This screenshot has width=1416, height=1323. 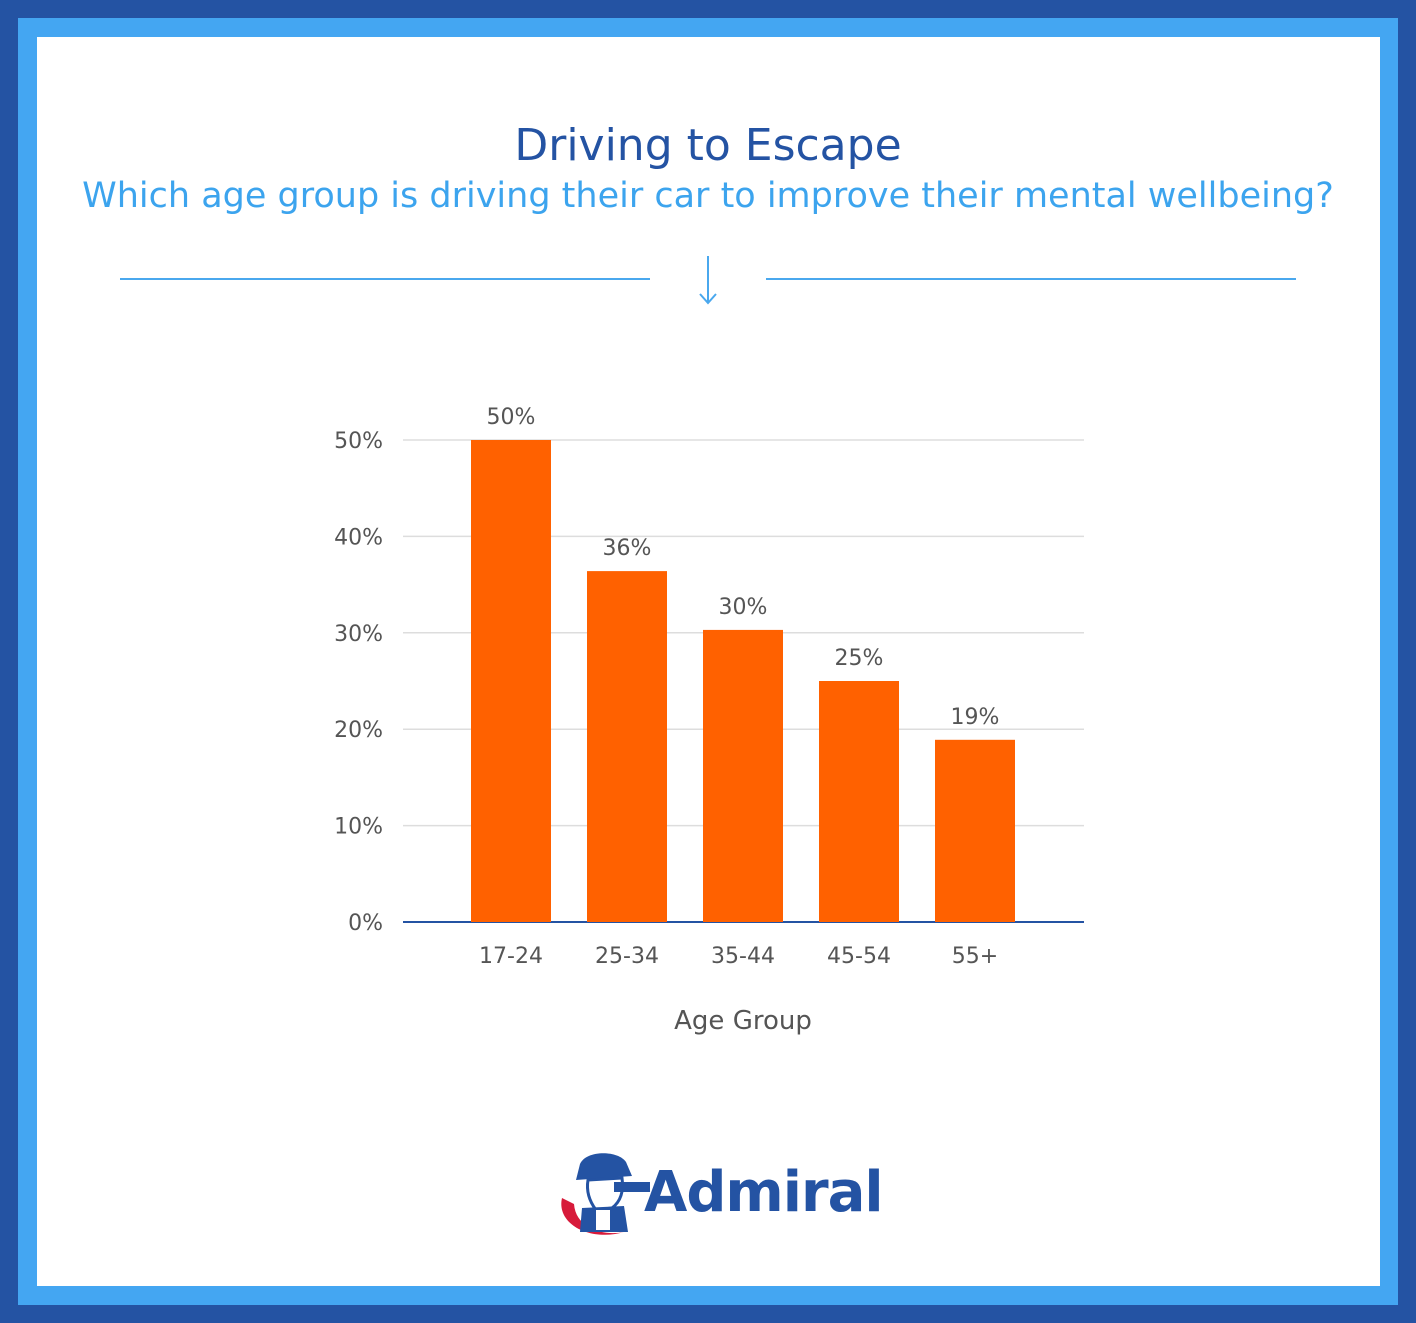 What do you see at coordinates (975, 717) in the screenshot?
I see `data-label: 19%` at bounding box center [975, 717].